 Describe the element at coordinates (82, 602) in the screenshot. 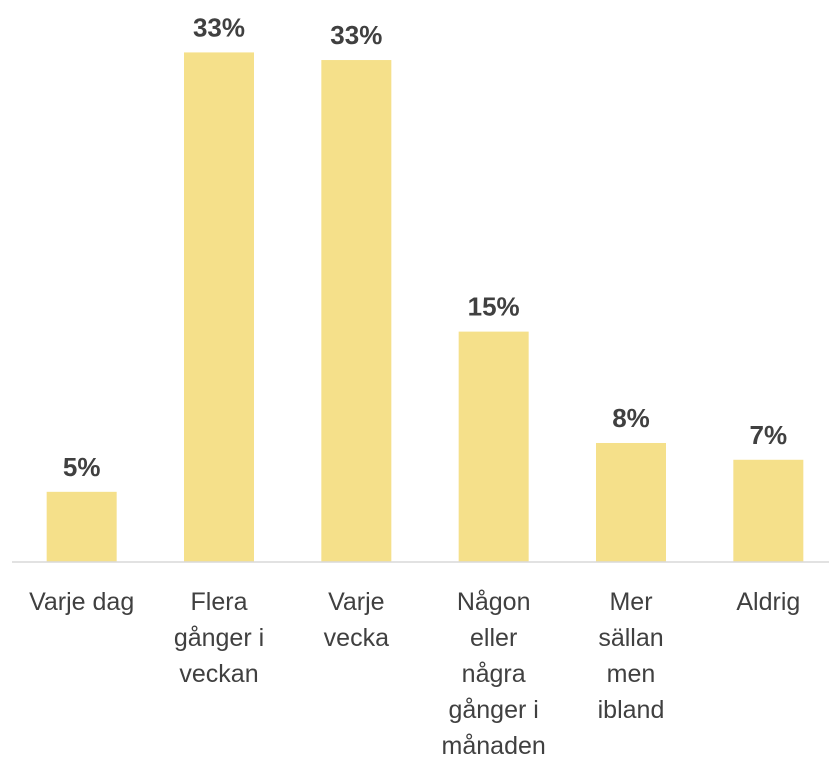

I see `x-tick-label: Varje dag` at that location.